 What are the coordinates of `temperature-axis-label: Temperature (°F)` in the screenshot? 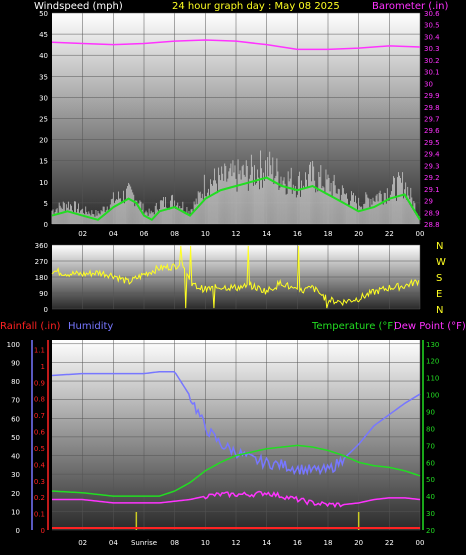 It's located at (354, 326).